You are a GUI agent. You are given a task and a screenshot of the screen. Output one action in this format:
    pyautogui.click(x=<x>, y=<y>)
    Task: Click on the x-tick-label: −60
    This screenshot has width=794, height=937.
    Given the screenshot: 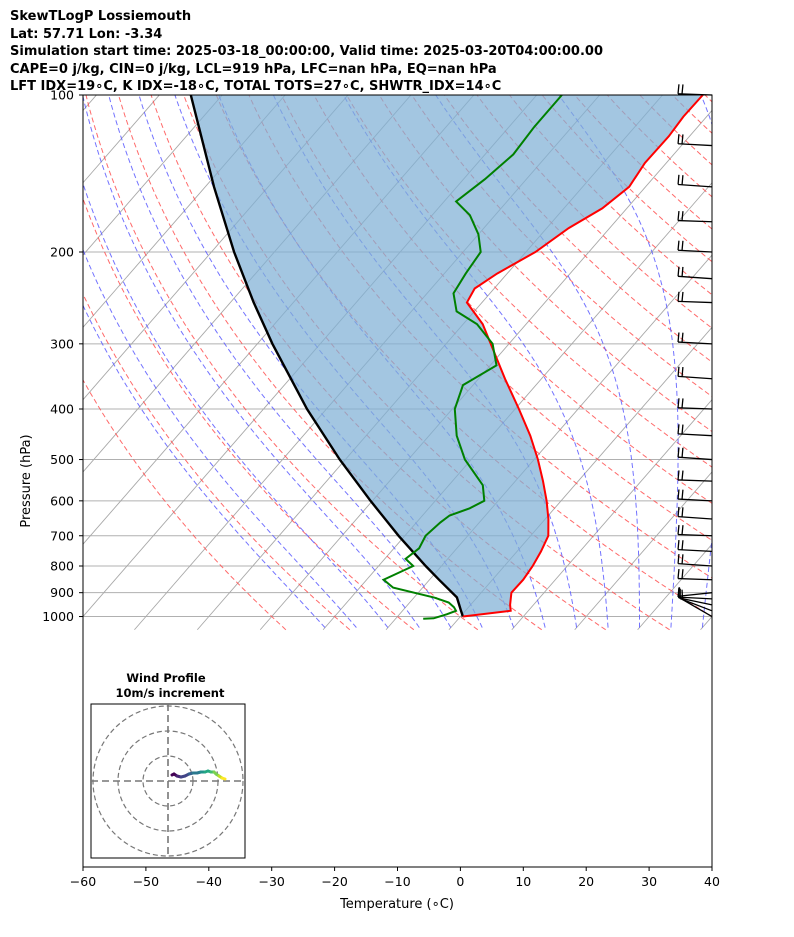 What is the action you would take?
    pyautogui.click(x=83, y=881)
    